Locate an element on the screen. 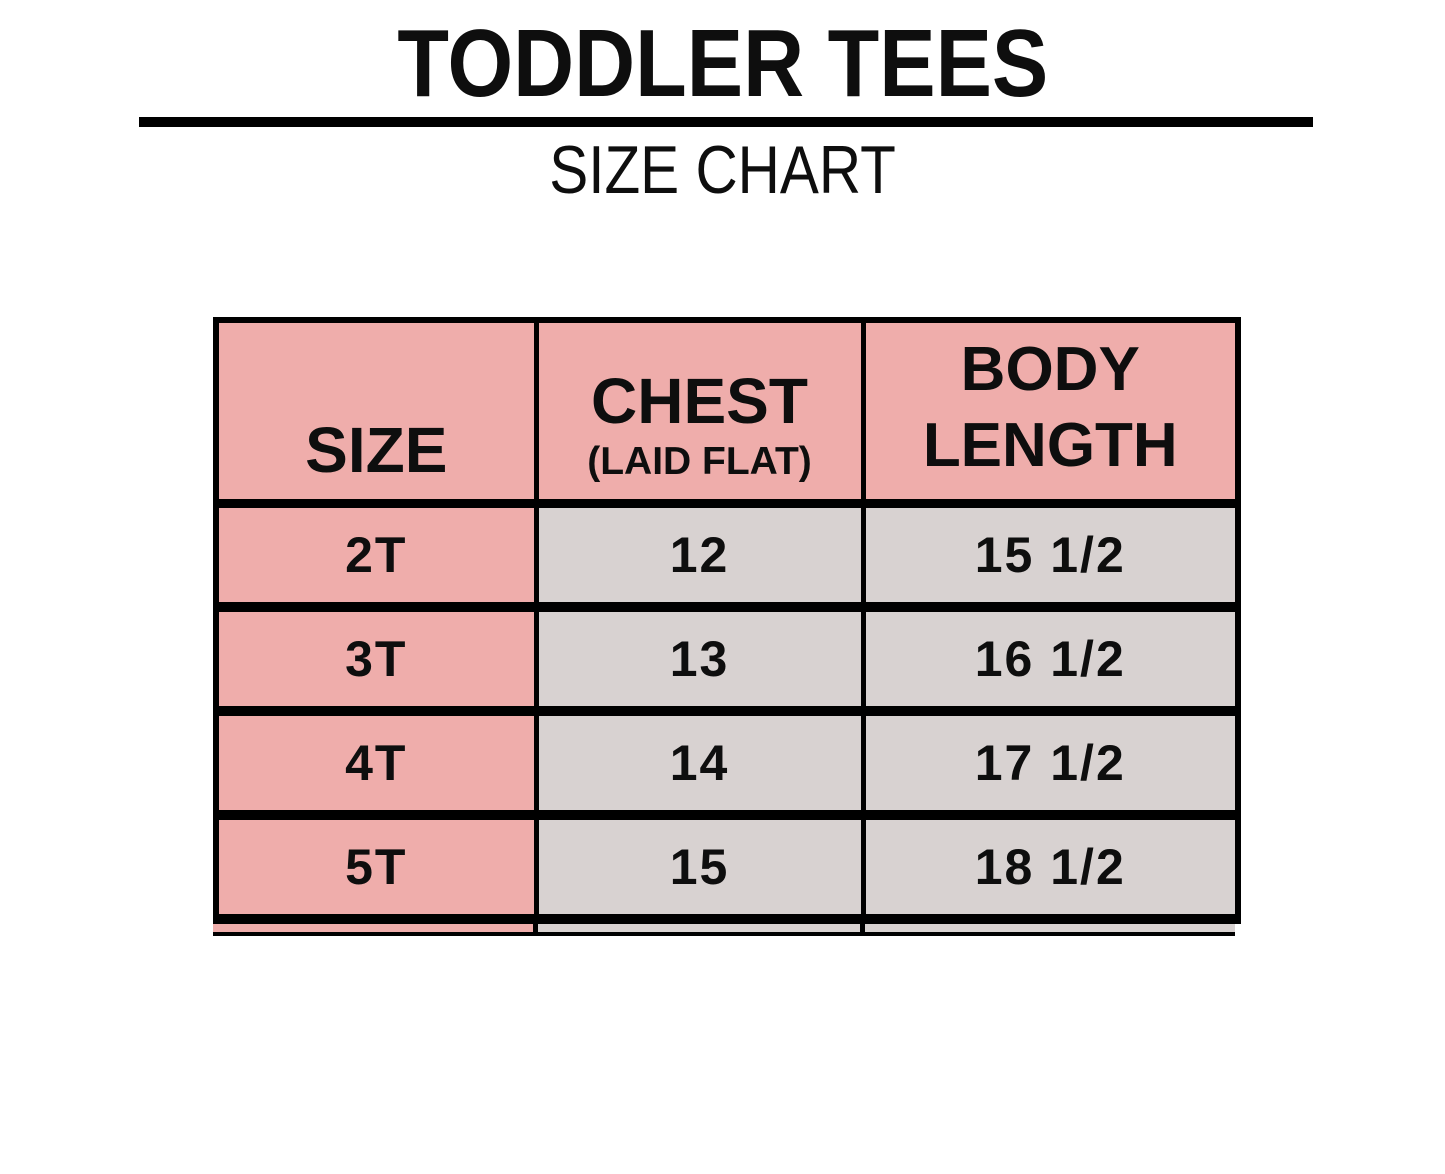  page-title-text: TODDLER TEES is located at coordinates (722, 63).